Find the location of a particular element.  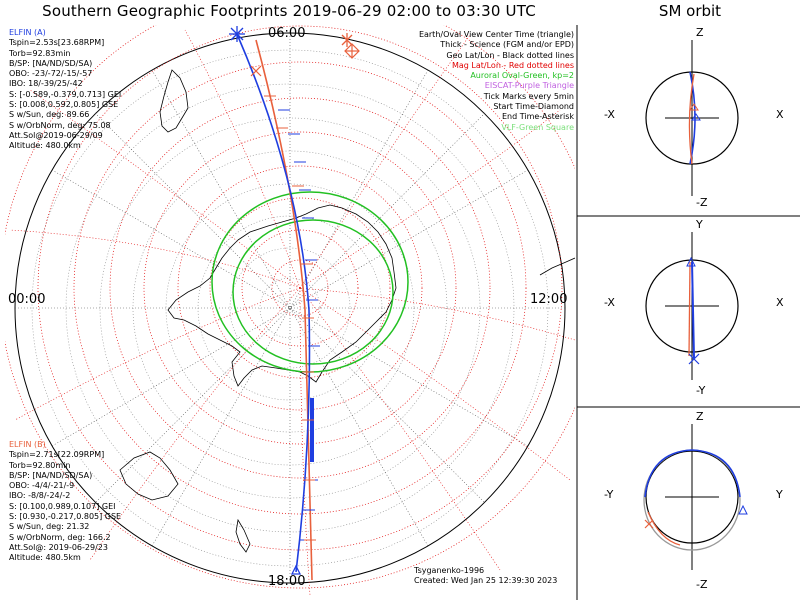

sm-panel-yz is located at coordinates (695, 497).